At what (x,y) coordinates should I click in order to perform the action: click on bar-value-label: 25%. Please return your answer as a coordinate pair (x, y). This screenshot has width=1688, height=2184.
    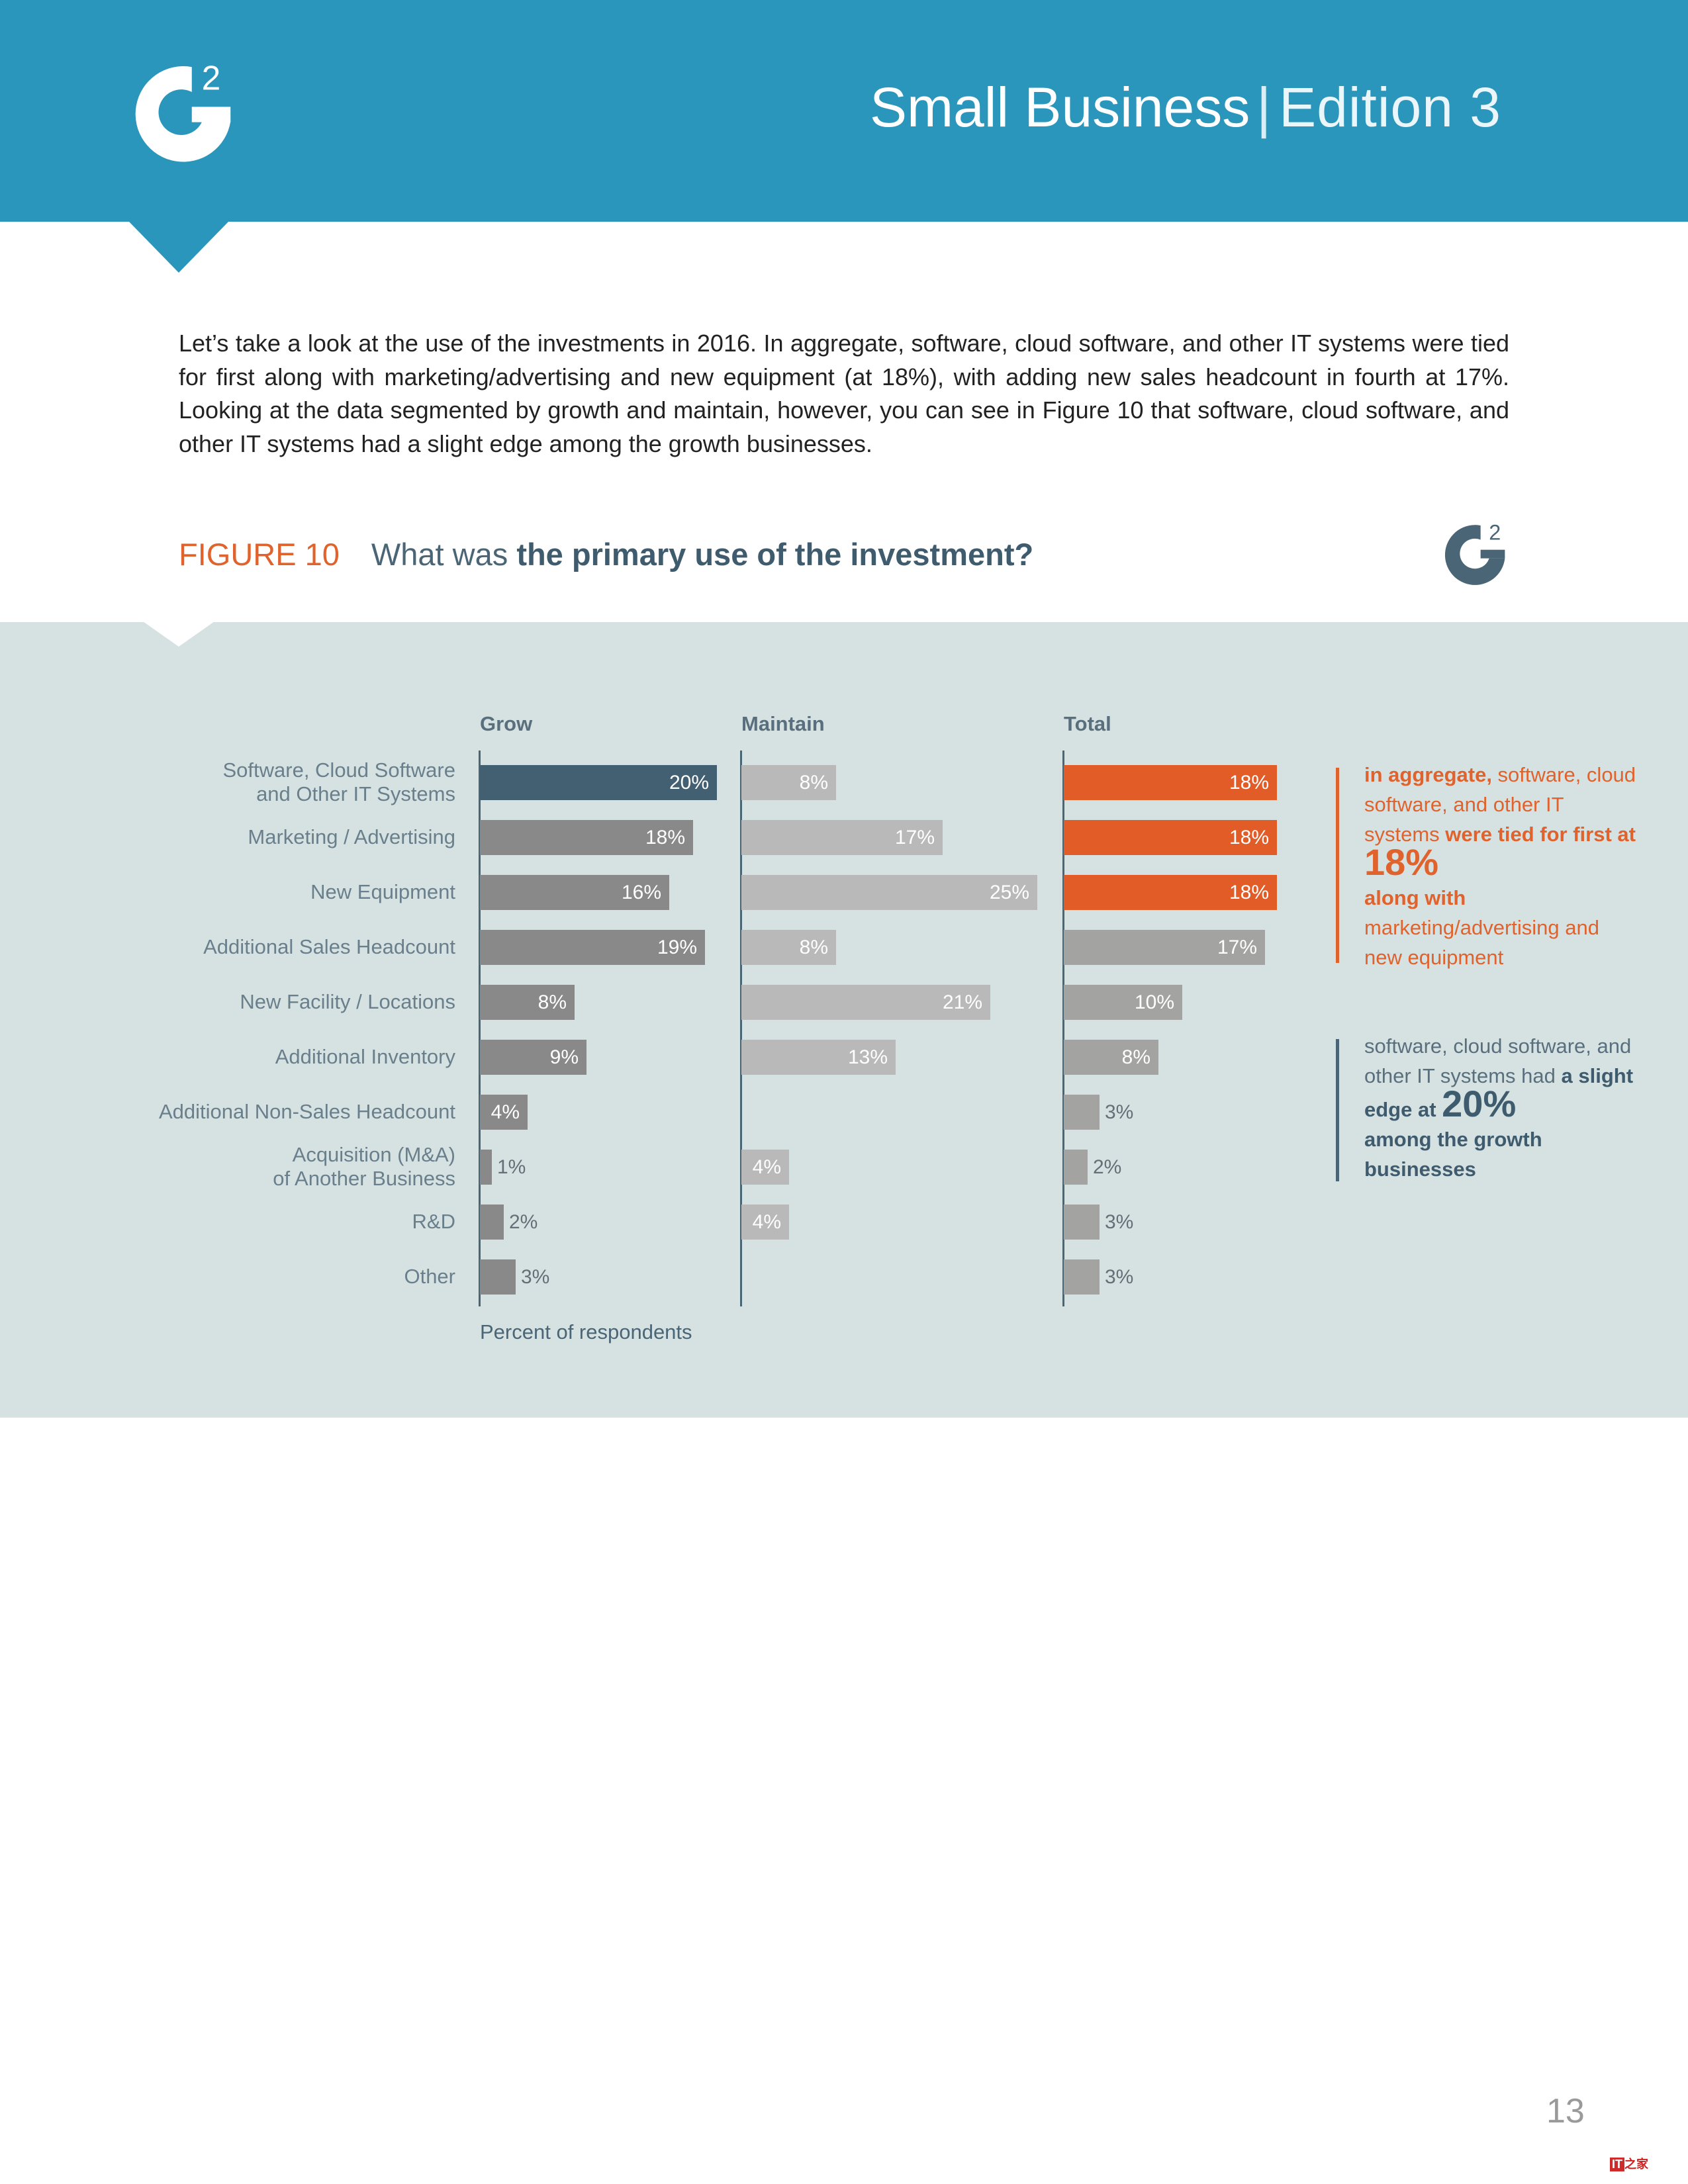
    Looking at the image, I should click on (1009, 893).